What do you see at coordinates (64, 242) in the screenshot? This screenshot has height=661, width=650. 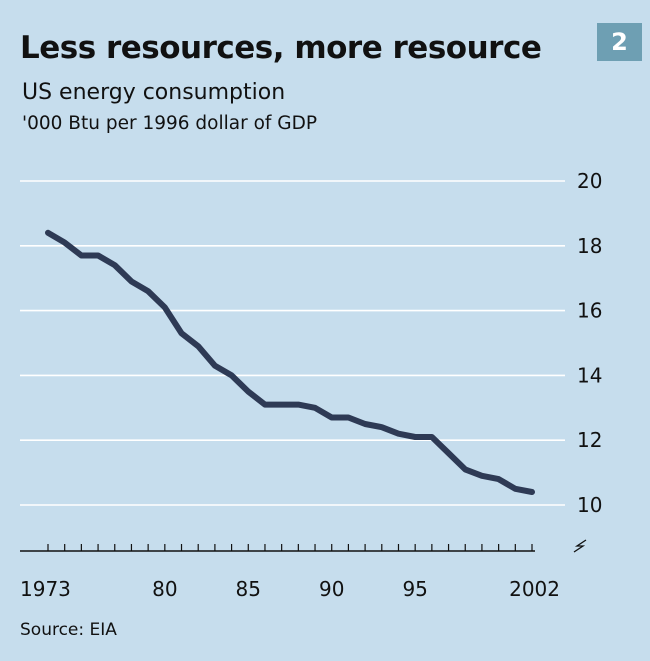 I see `data-point-1974` at bounding box center [64, 242].